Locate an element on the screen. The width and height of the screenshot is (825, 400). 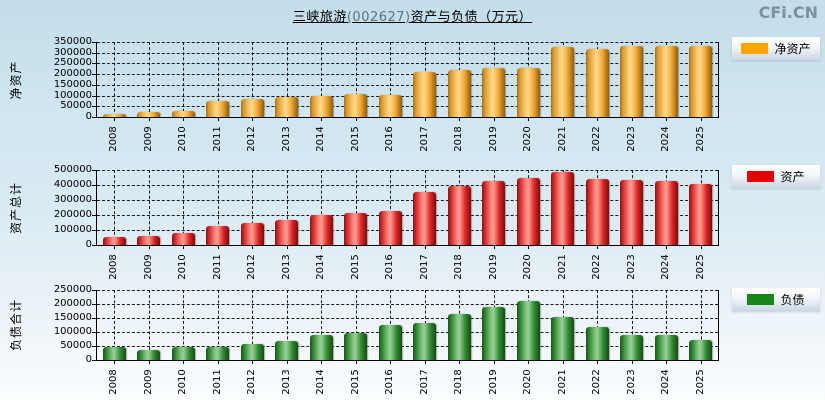
bar-2014 is located at coordinates (321, 230).